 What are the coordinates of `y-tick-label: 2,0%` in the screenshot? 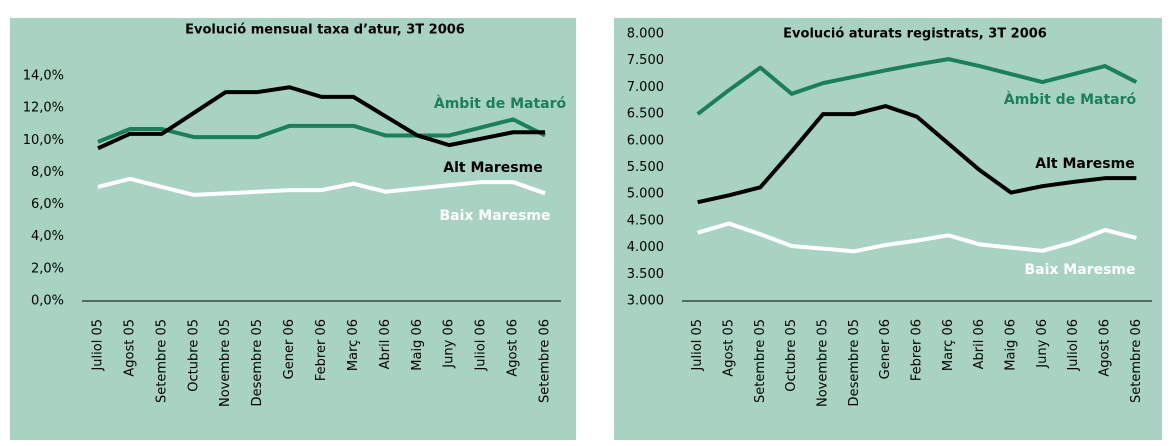 It's located at (47, 268).